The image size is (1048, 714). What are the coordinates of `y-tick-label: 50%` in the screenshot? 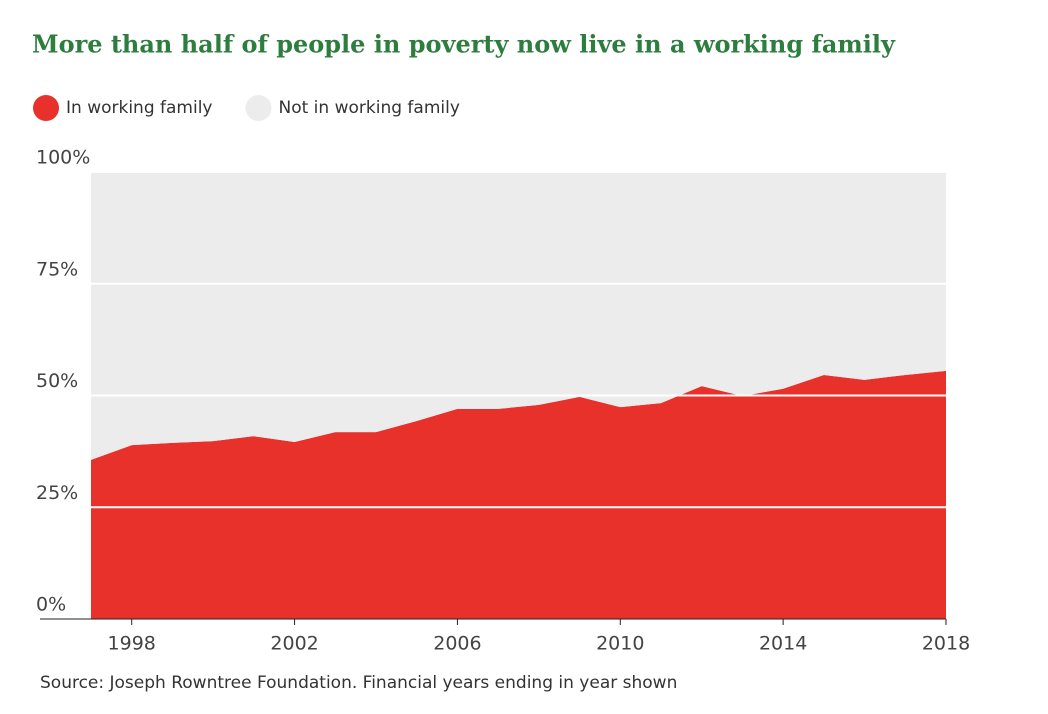 It's located at (57, 381).